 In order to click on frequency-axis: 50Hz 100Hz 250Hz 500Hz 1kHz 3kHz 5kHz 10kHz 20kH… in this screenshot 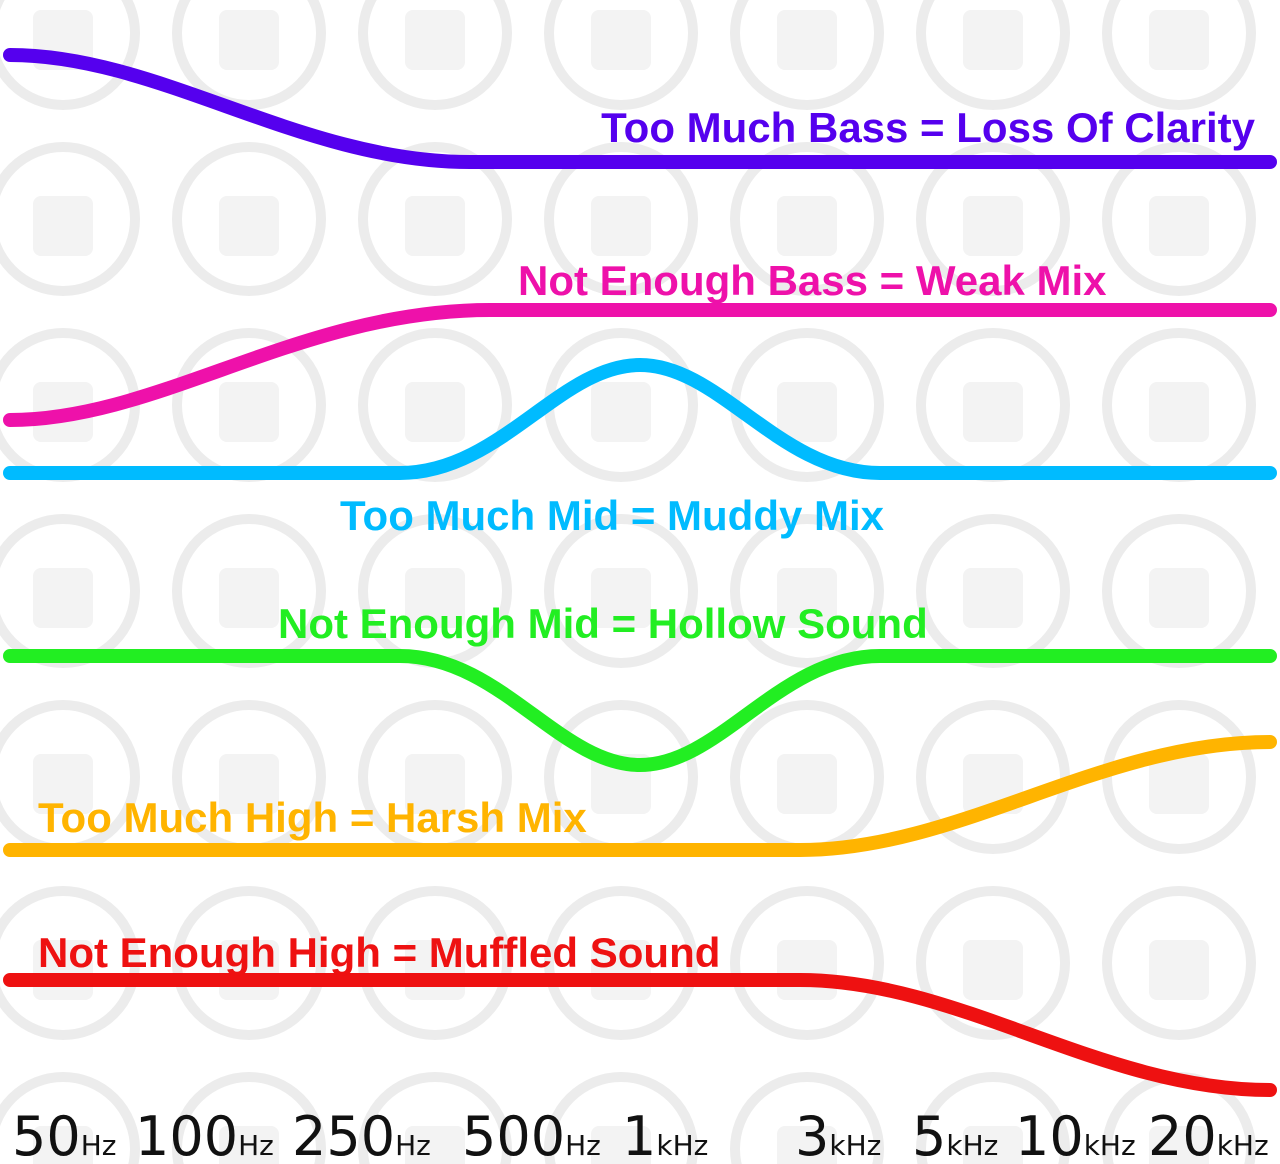, I will do `click(640, 1134)`.